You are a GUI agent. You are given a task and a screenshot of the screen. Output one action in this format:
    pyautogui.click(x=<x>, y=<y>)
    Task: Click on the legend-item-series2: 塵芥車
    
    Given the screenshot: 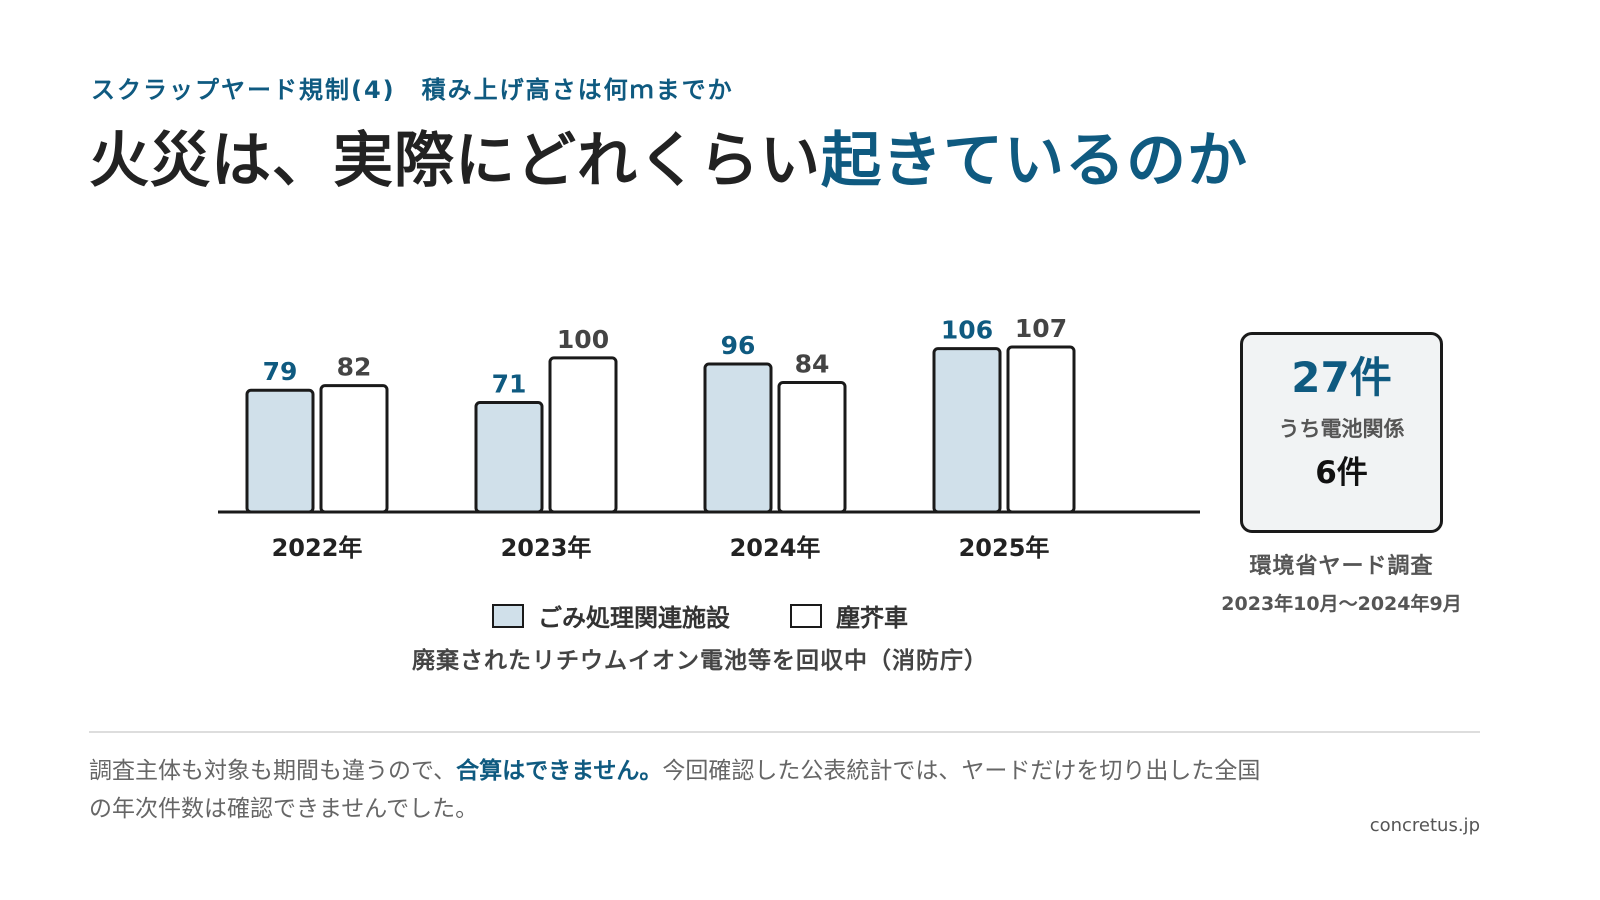 What is the action you would take?
    pyautogui.click(x=849, y=615)
    